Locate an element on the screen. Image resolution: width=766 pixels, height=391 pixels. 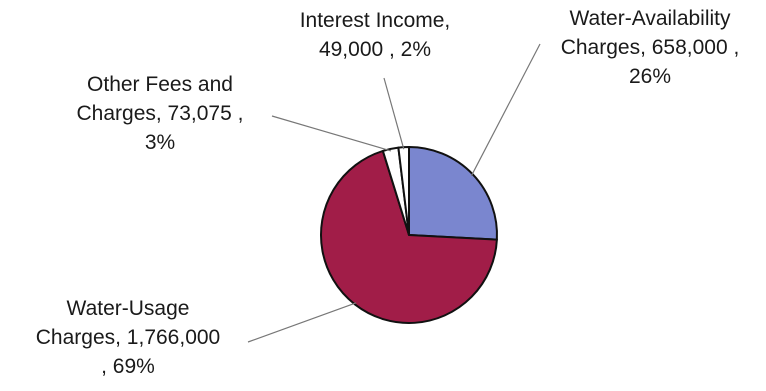
label-other-fees: Other Fees and Charges, 73,075 , 3% is located at coordinates (160, 113).